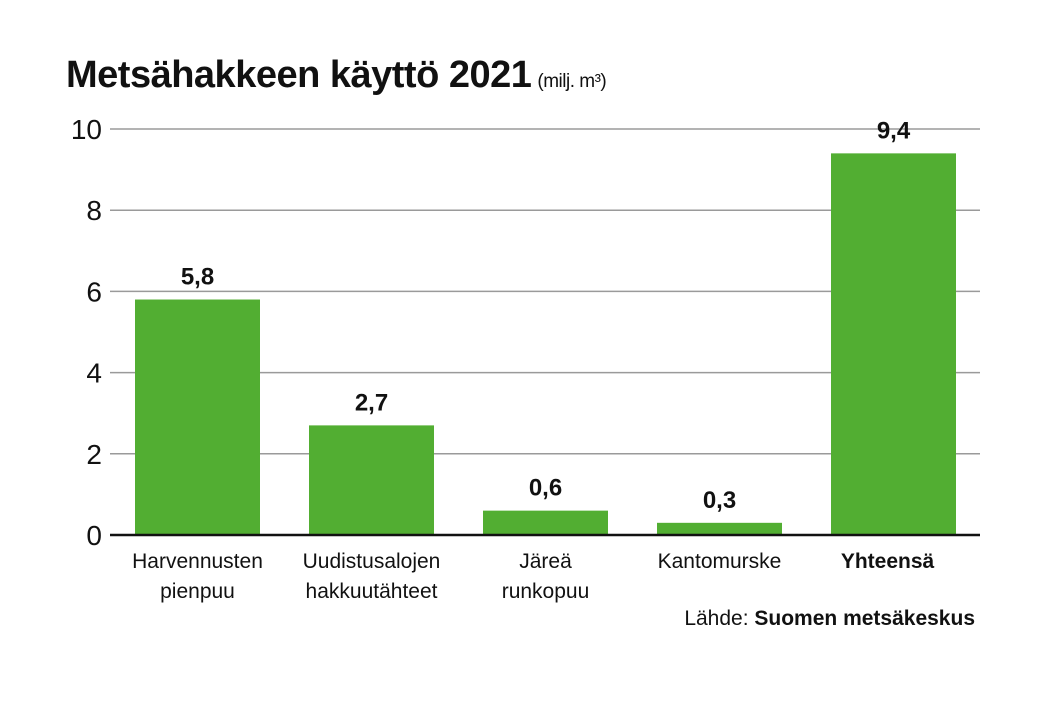 This screenshot has height=702, width=1055. What do you see at coordinates (864, 618) in the screenshot?
I see `source-name: Suomen metsäkeskus` at bounding box center [864, 618].